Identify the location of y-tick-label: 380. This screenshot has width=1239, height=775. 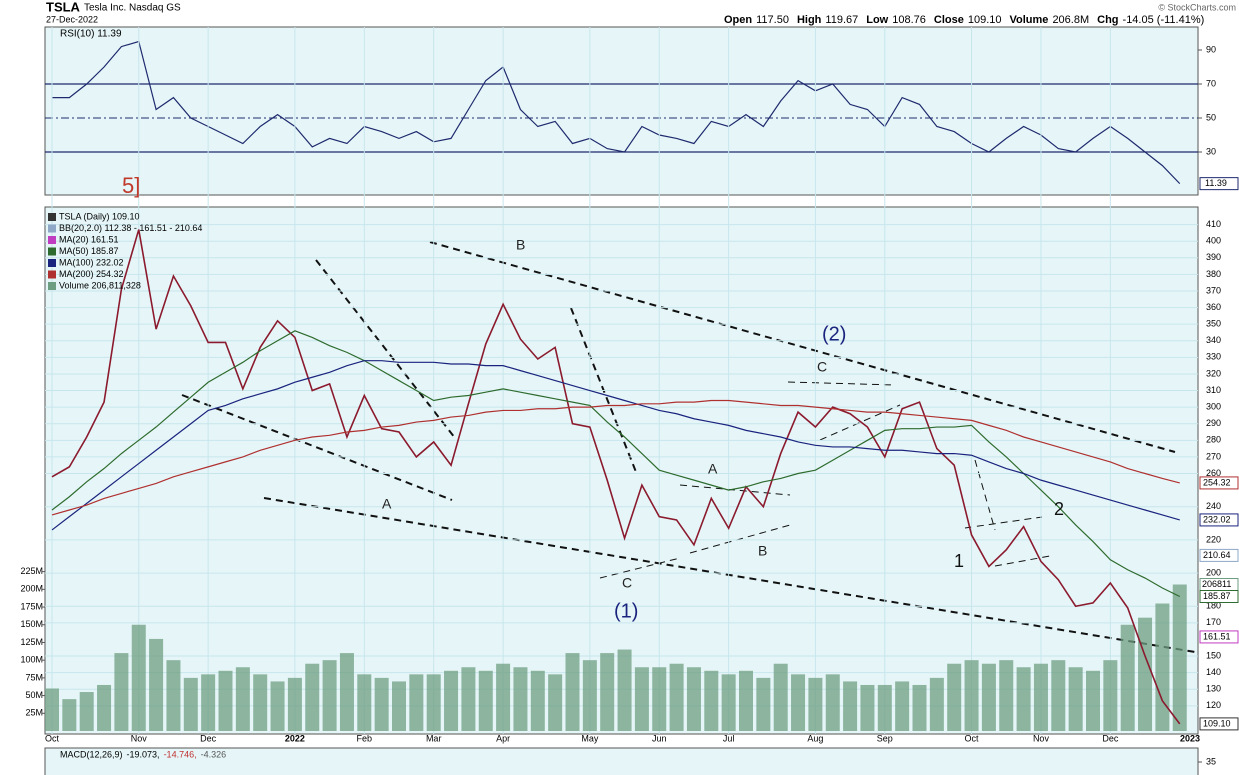
(1213, 274).